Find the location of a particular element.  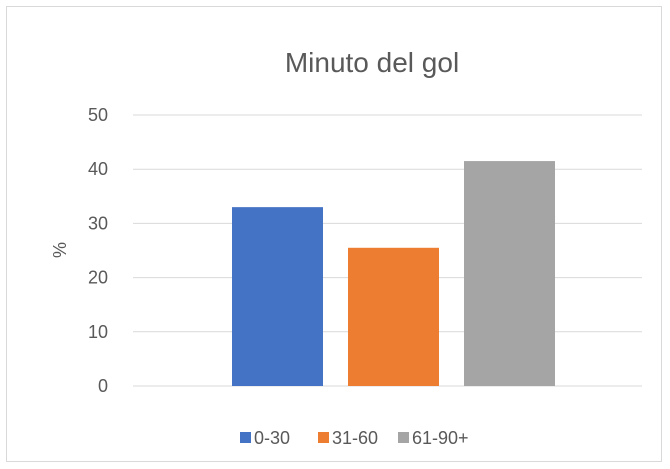

legend-label: 61-90+ is located at coordinates (440, 438).